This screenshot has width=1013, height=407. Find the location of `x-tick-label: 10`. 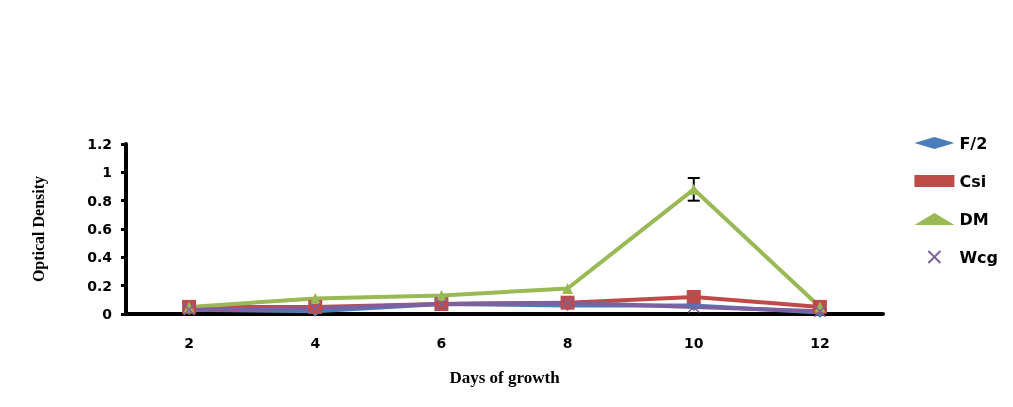

x-tick-label: 10 is located at coordinates (694, 343).